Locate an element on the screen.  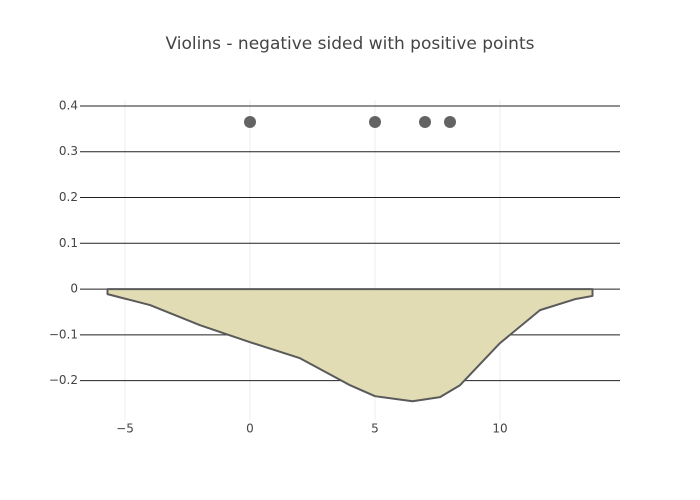
y-tick-label: −0.1 is located at coordinates (63, 334).